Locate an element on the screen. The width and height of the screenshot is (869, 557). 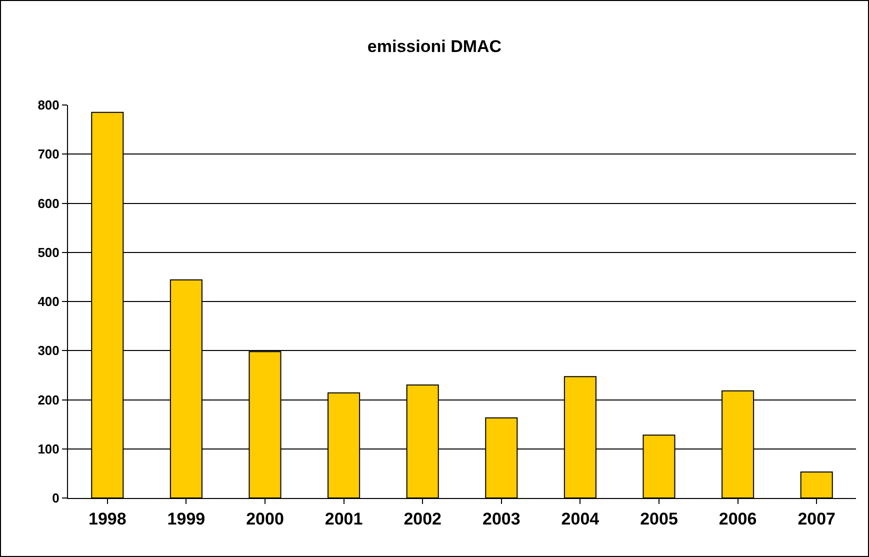
x-tick-label: 1998 is located at coordinates (107, 518).